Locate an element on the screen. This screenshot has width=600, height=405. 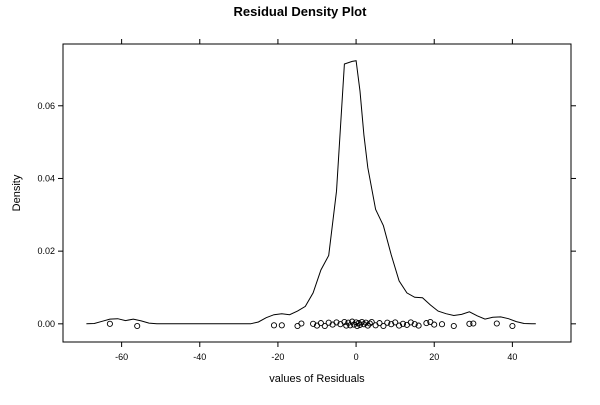
x-tick-label: 20 is located at coordinates (434, 357).